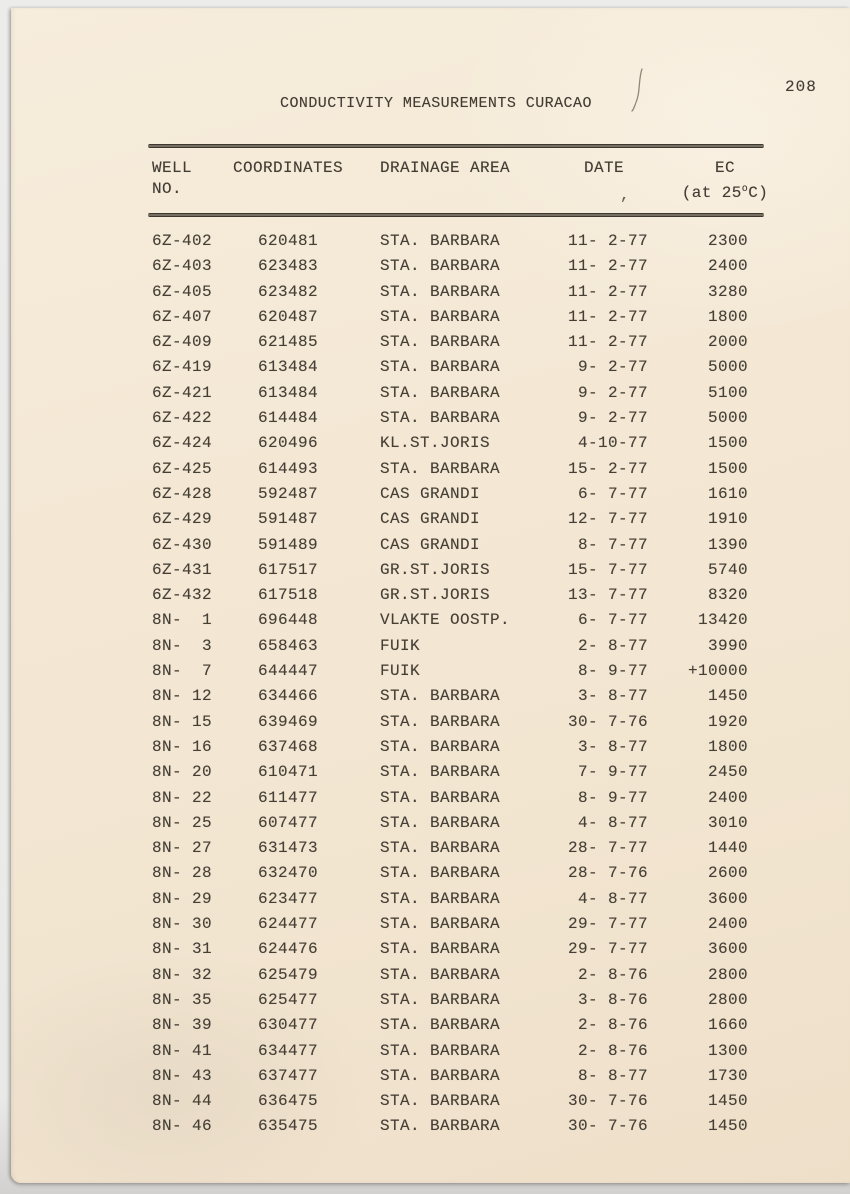 This screenshot has height=1194, width=850. Describe the element at coordinates (727, 367) in the screenshot. I see `cell-ec: 5000` at that location.